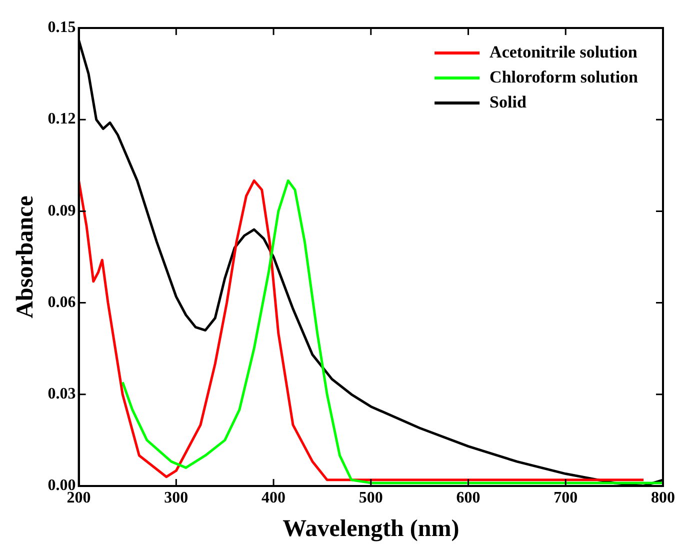  Describe the element at coordinates (371, 529) in the screenshot. I see `x-axis-title: Wavelength (nm)` at that location.